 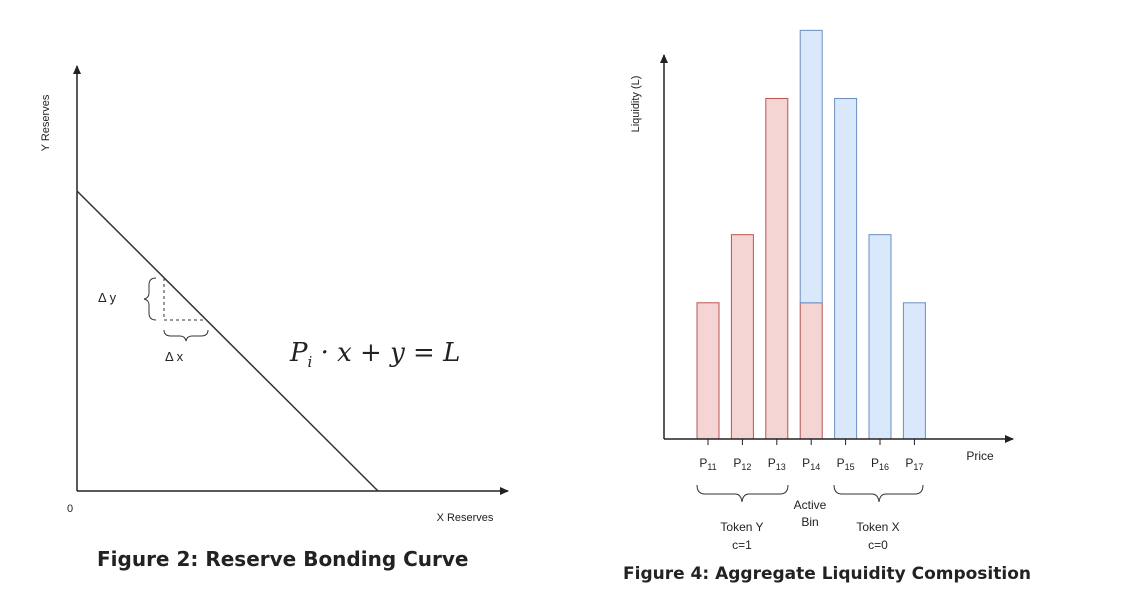 What do you see at coordinates (914, 464) in the screenshot?
I see `fig4-tick-label: P17` at bounding box center [914, 464].